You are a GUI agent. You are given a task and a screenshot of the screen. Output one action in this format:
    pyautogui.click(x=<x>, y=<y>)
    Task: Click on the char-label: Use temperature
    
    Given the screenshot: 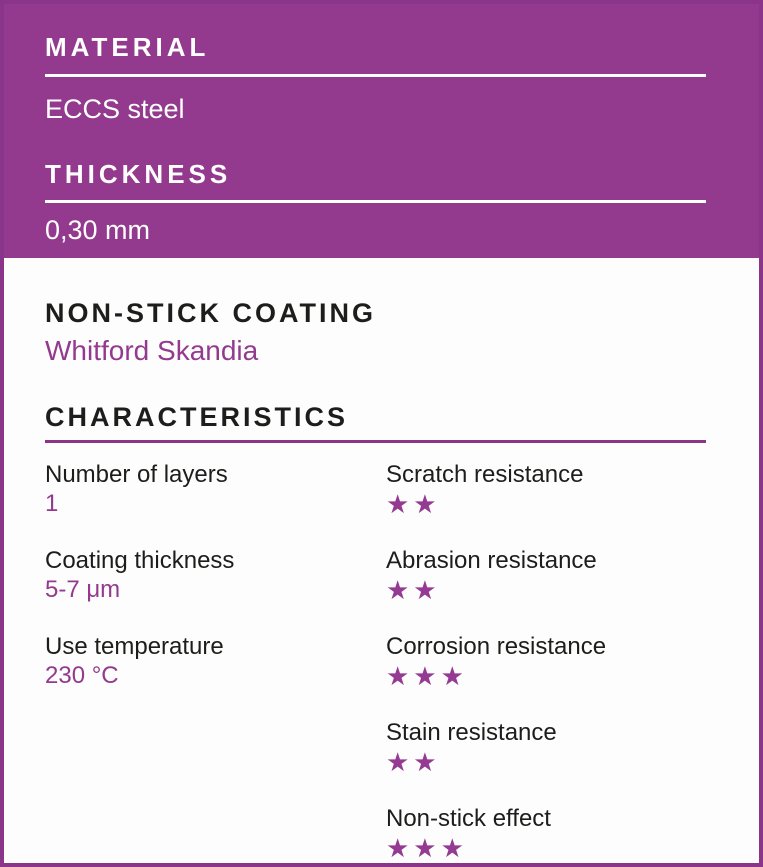 What is the action you would take?
    pyautogui.click(x=134, y=646)
    